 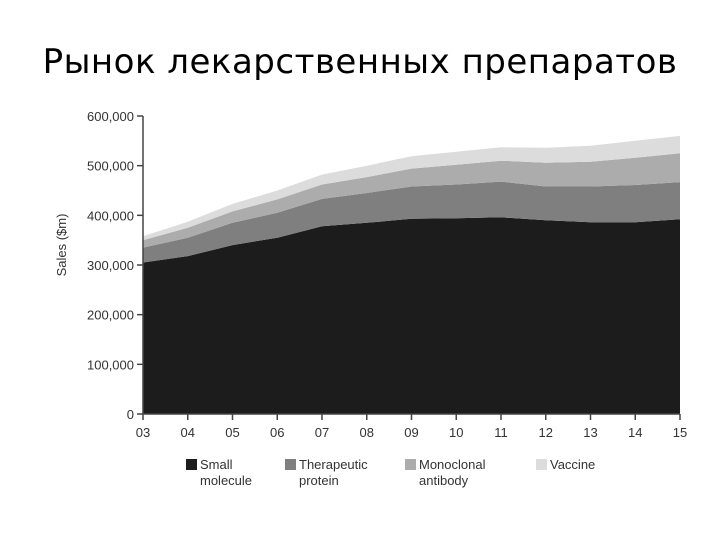 I want to click on legend-swatch-small-molecule, so click(x=191, y=464).